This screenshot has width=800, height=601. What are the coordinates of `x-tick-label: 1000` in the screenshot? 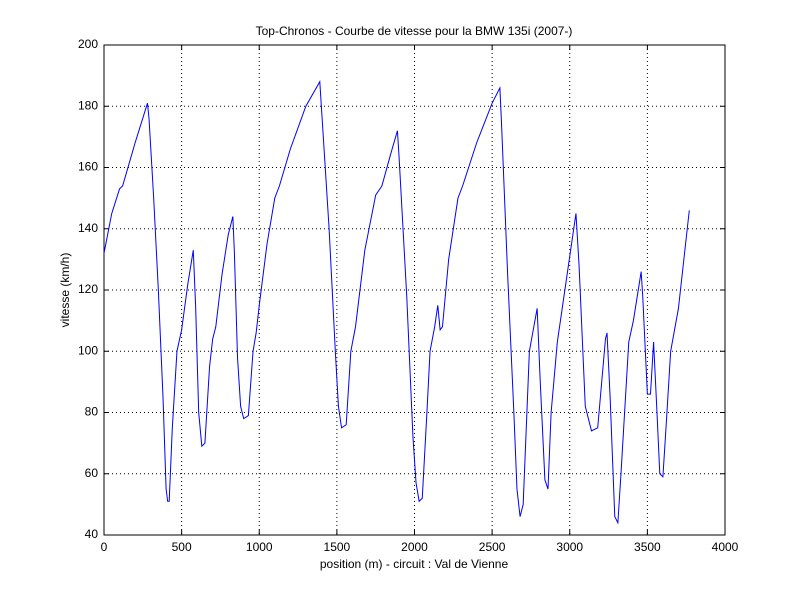 It's located at (259, 547).